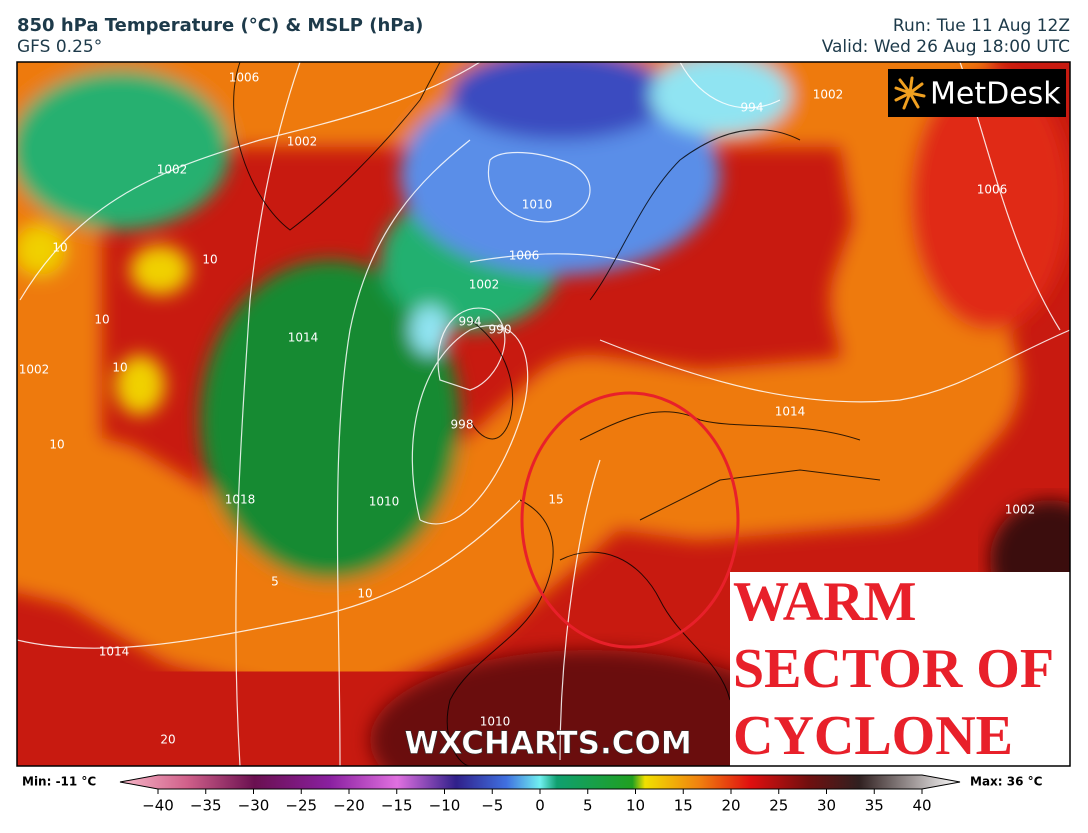  What do you see at coordinates (492, 806) in the screenshot?
I see `colorbar-tick-label: −5` at bounding box center [492, 806].